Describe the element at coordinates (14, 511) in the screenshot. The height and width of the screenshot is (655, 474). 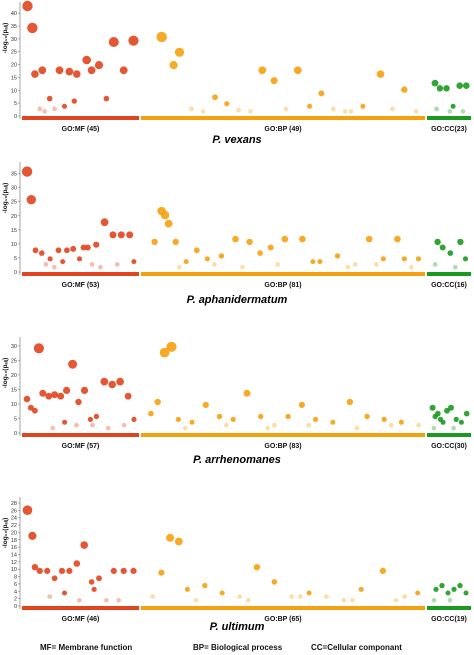
I see `y-tick-label: 26` at that location.